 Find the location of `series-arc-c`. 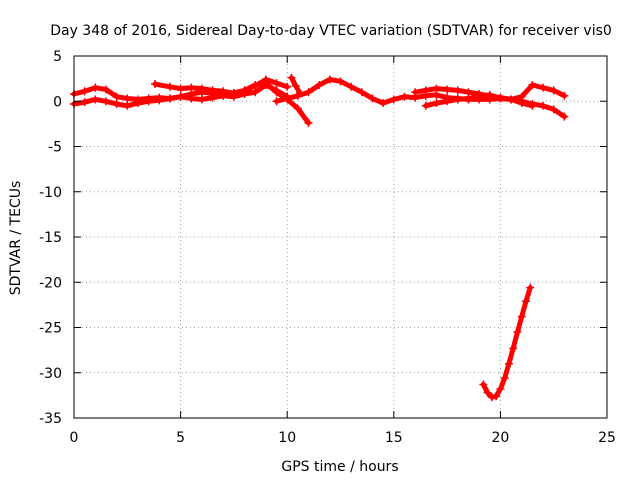

series-arc-c is located at coordinates (221, 86).